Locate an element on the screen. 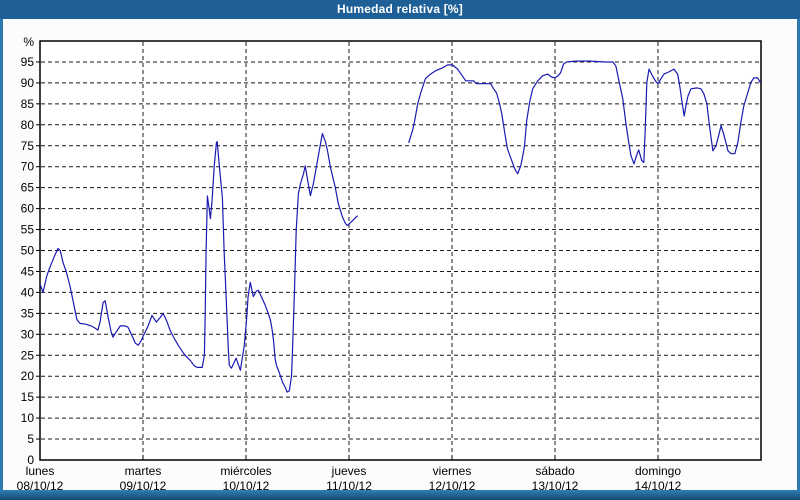 The image size is (800, 500). bottom-bar is located at coordinates (400, 495).